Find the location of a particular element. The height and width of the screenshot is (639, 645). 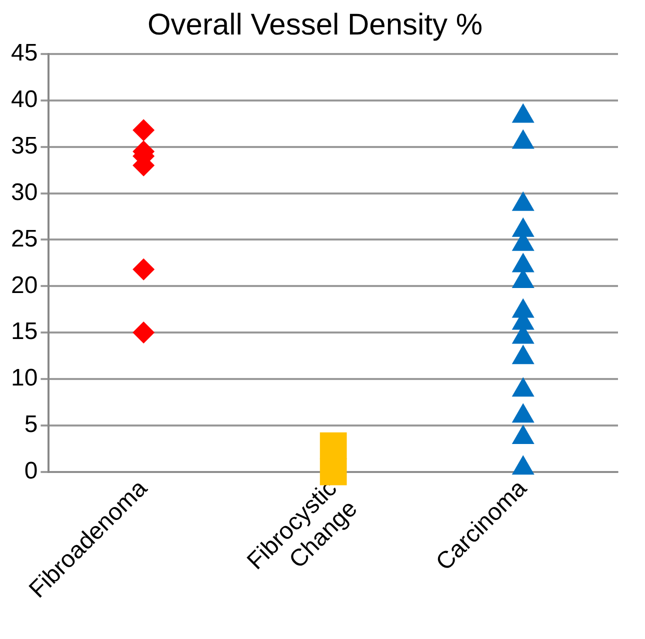

y-tick-label: 35 is located at coordinates (24, 146).